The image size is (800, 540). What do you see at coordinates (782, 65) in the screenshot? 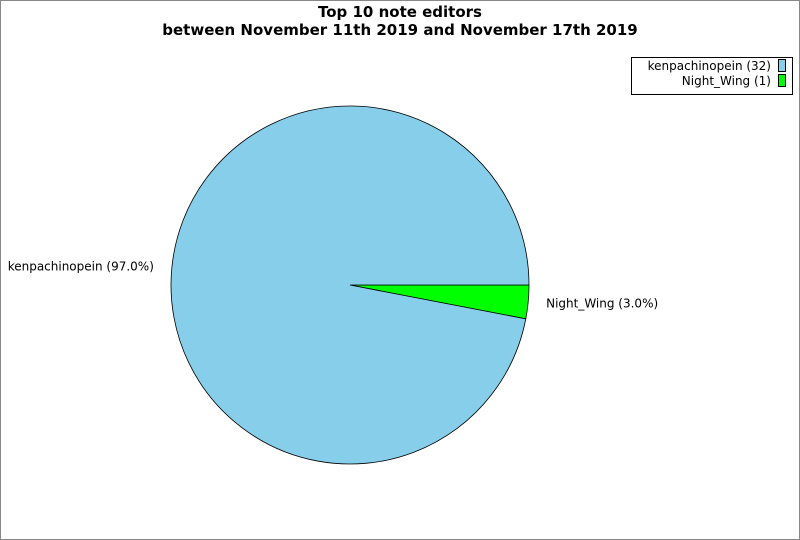
I see `legend-swatch-kenpachinopein` at bounding box center [782, 65].